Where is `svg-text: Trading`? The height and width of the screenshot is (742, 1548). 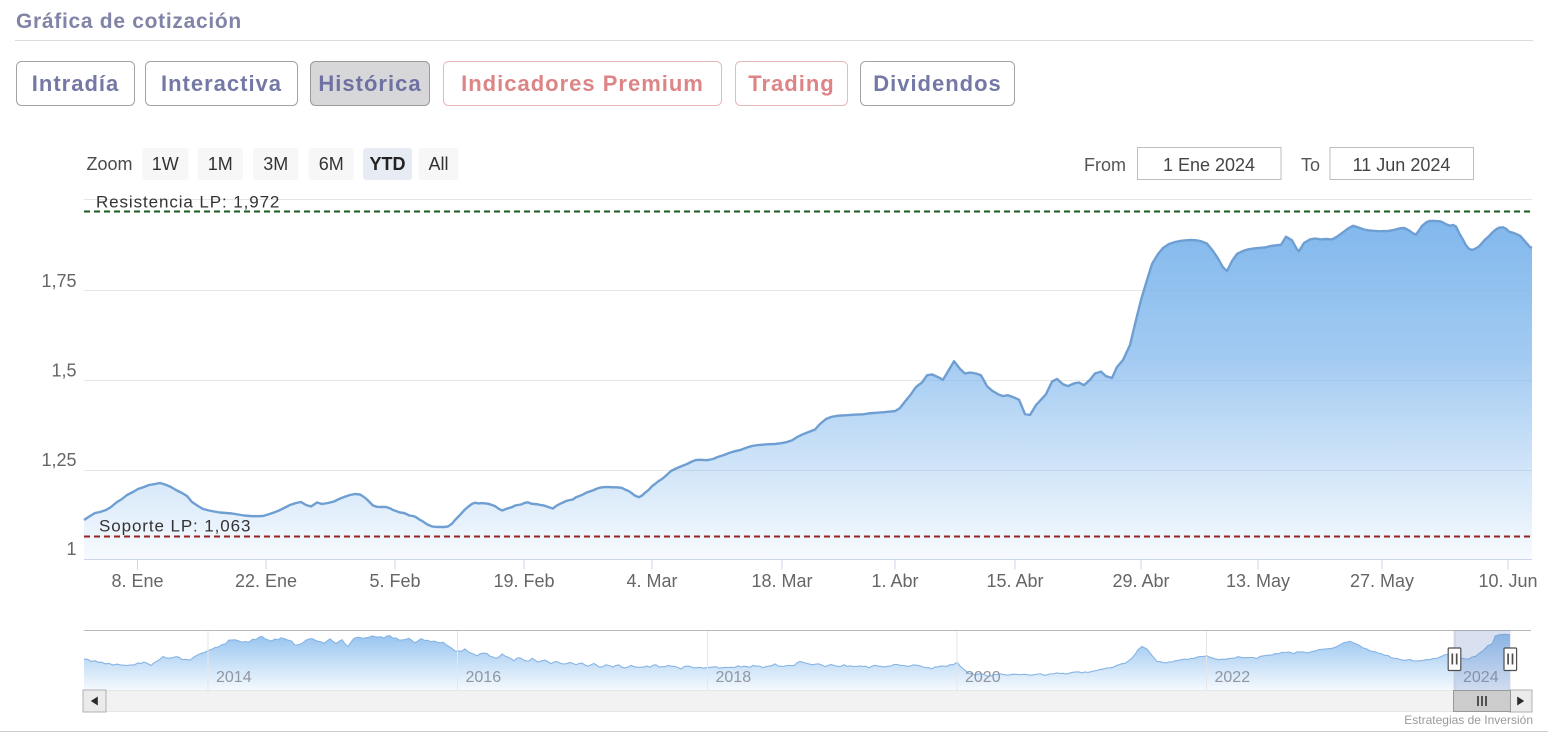
svg-text: Trading is located at coordinates (791, 83).